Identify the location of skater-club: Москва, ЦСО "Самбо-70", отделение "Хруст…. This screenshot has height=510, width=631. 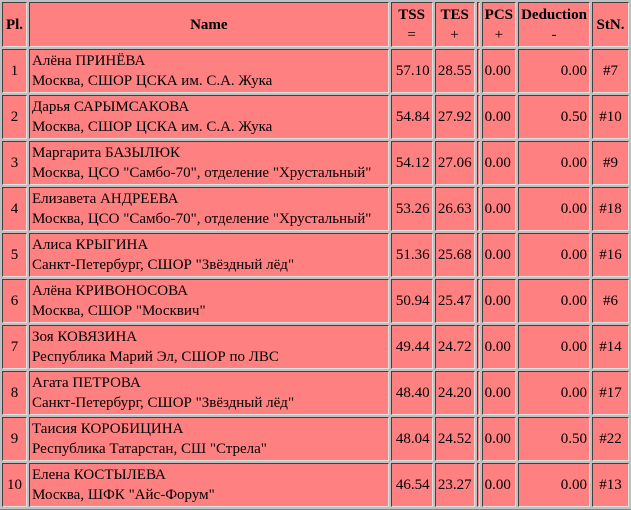
(202, 173).